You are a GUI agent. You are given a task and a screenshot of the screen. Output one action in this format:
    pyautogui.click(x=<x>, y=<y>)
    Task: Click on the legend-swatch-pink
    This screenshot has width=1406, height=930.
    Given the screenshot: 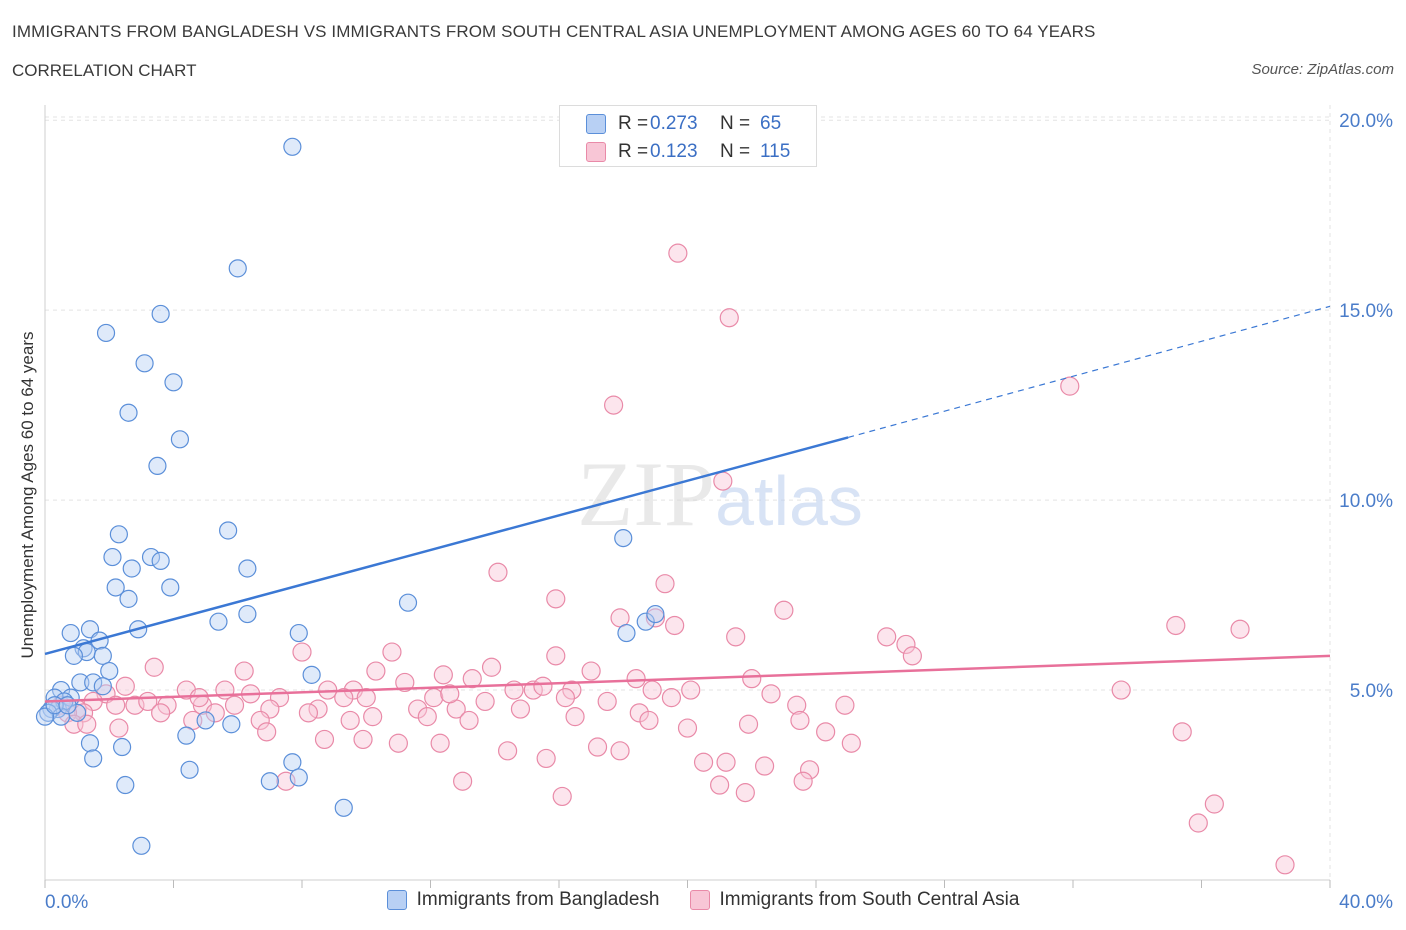 What is the action you would take?
    pyautogui.click(x=596, y=152)
    